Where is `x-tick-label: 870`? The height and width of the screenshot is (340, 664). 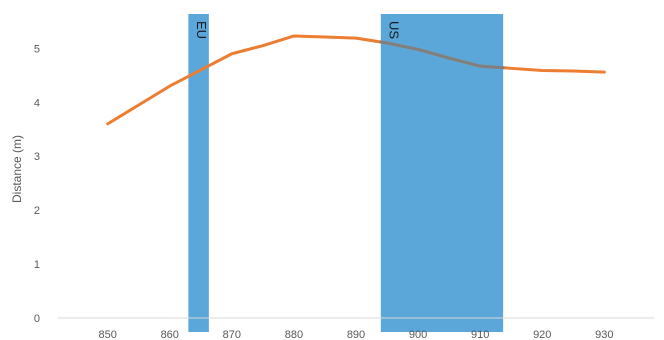
x-tick-label: 870 is located at coordinates (232, 334).